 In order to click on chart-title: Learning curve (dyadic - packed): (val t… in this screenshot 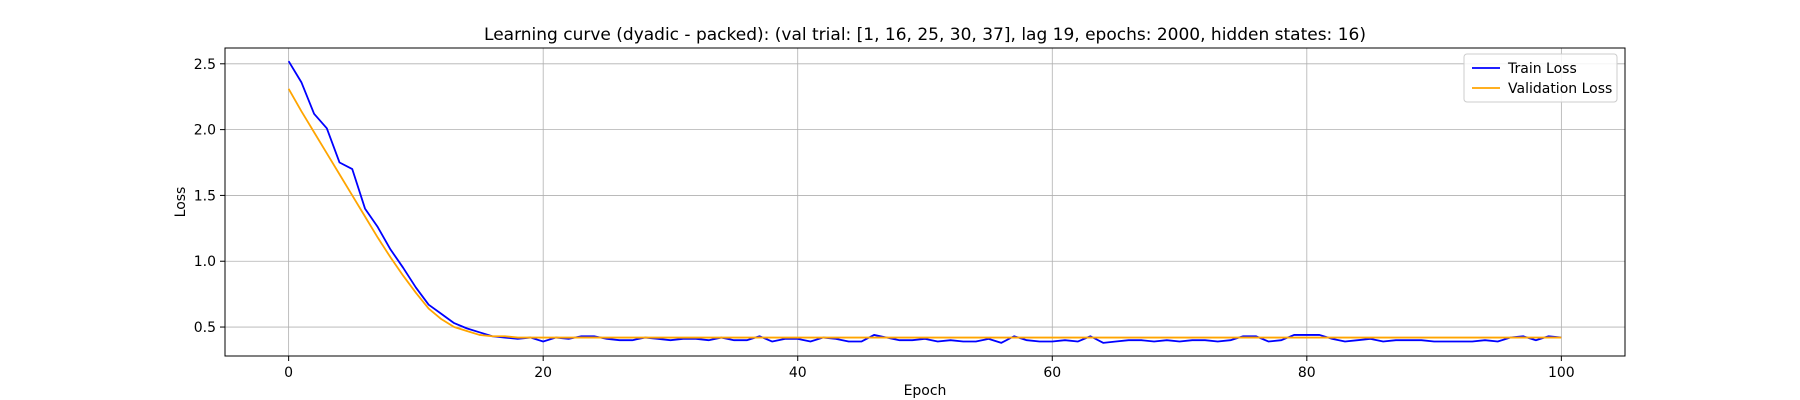, I will do `click(925, 35)`.